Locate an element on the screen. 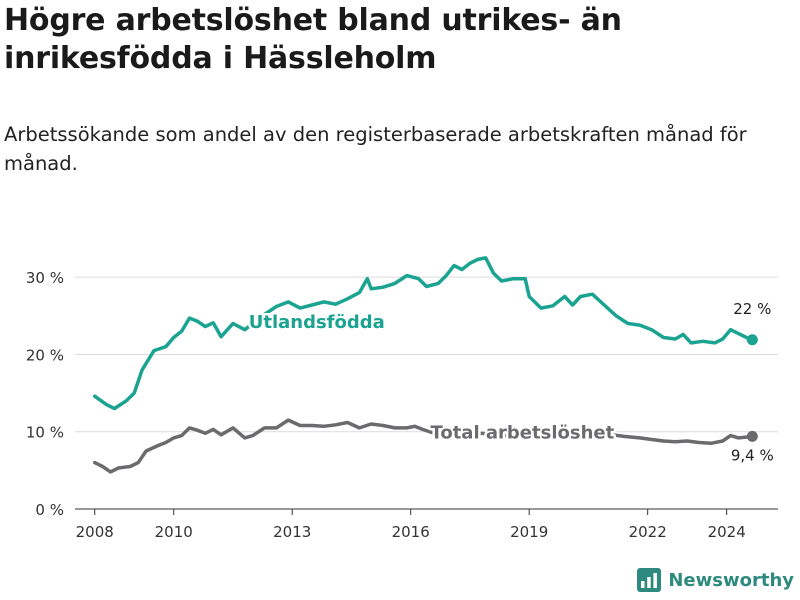  y-tick-label: 20 % is located at coordinates (45, 355).